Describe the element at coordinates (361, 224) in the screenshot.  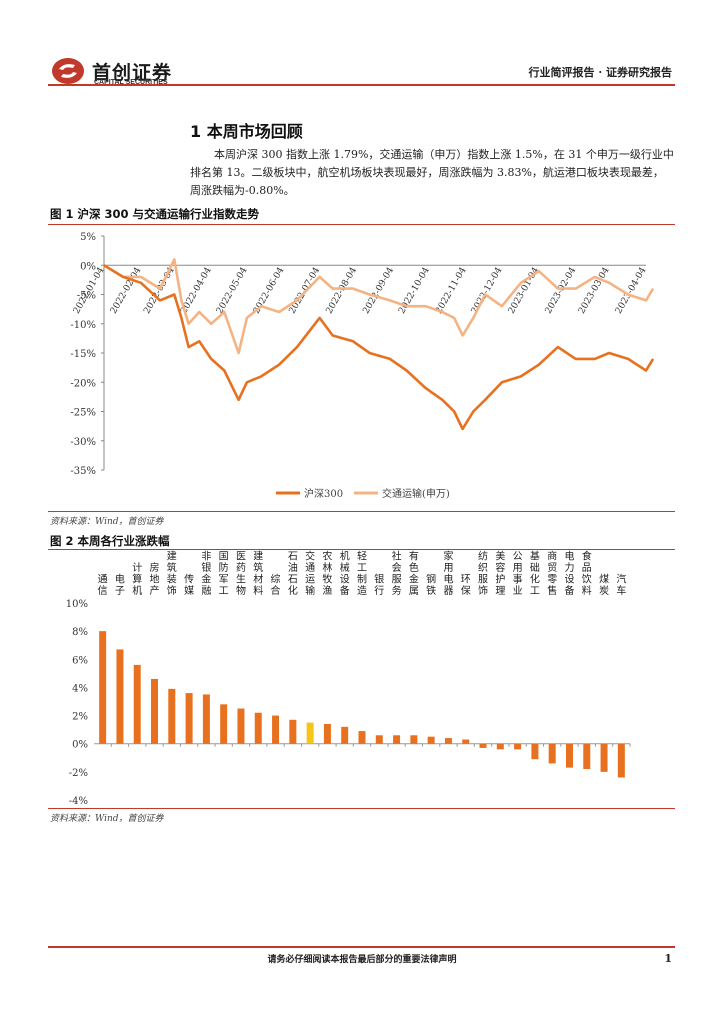
I see `figure1-top-rule` at that location.